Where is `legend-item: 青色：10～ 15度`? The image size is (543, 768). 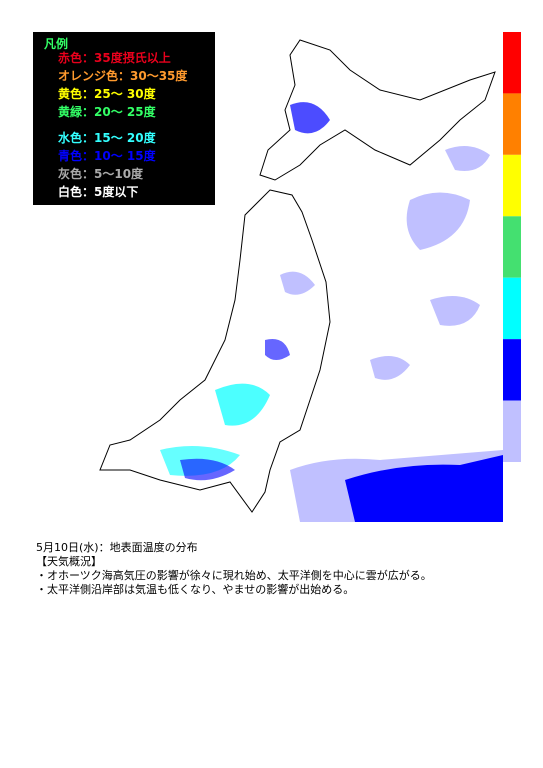
legend-item: 青色：10～ 15度 is located at coordinates (107, 155).